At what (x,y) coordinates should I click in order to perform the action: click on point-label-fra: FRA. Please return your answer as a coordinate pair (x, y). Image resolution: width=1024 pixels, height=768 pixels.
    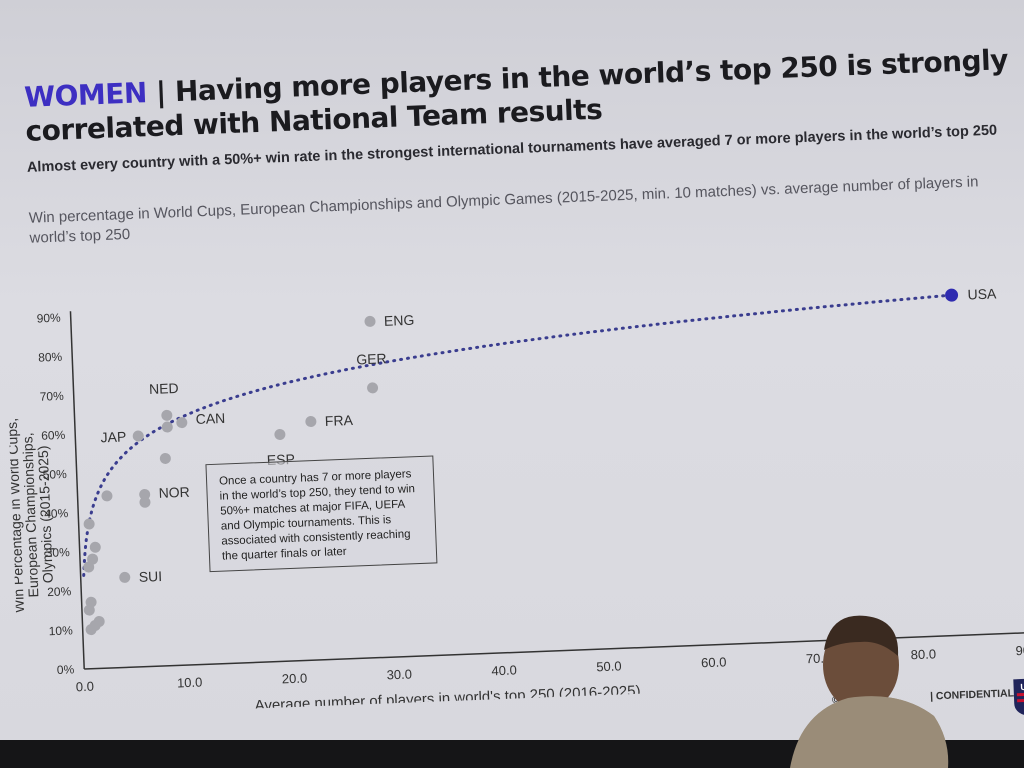
    Looking at the image, I should click on (339, 420).